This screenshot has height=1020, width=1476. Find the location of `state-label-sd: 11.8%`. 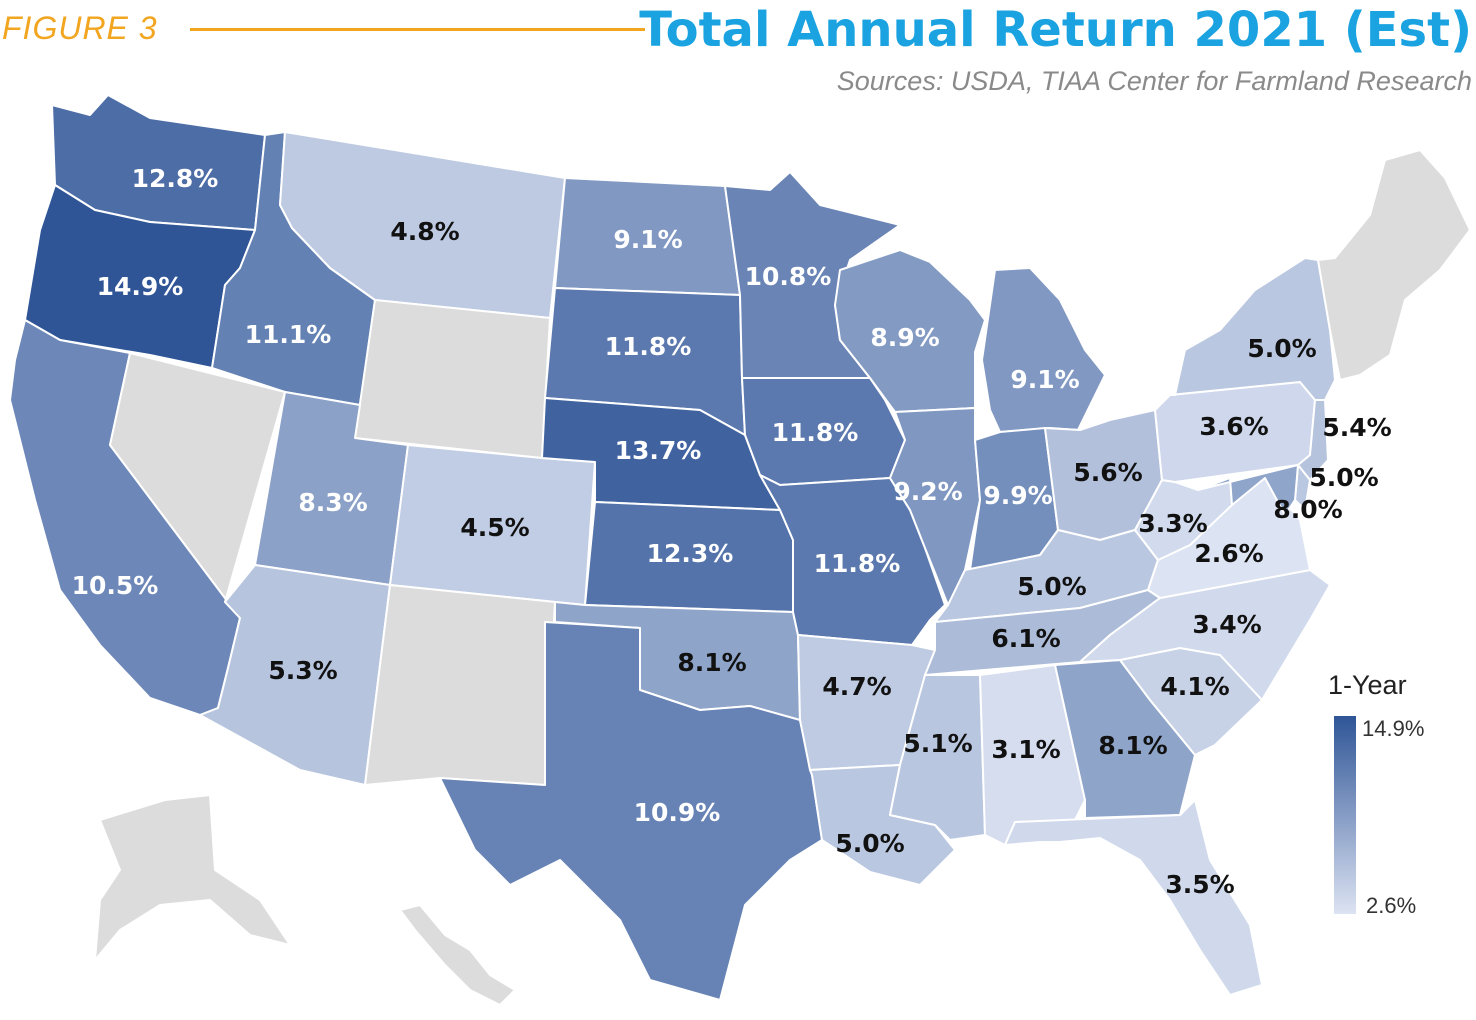

state-label-sd: 11.8% is located at coordinates (648, 346).